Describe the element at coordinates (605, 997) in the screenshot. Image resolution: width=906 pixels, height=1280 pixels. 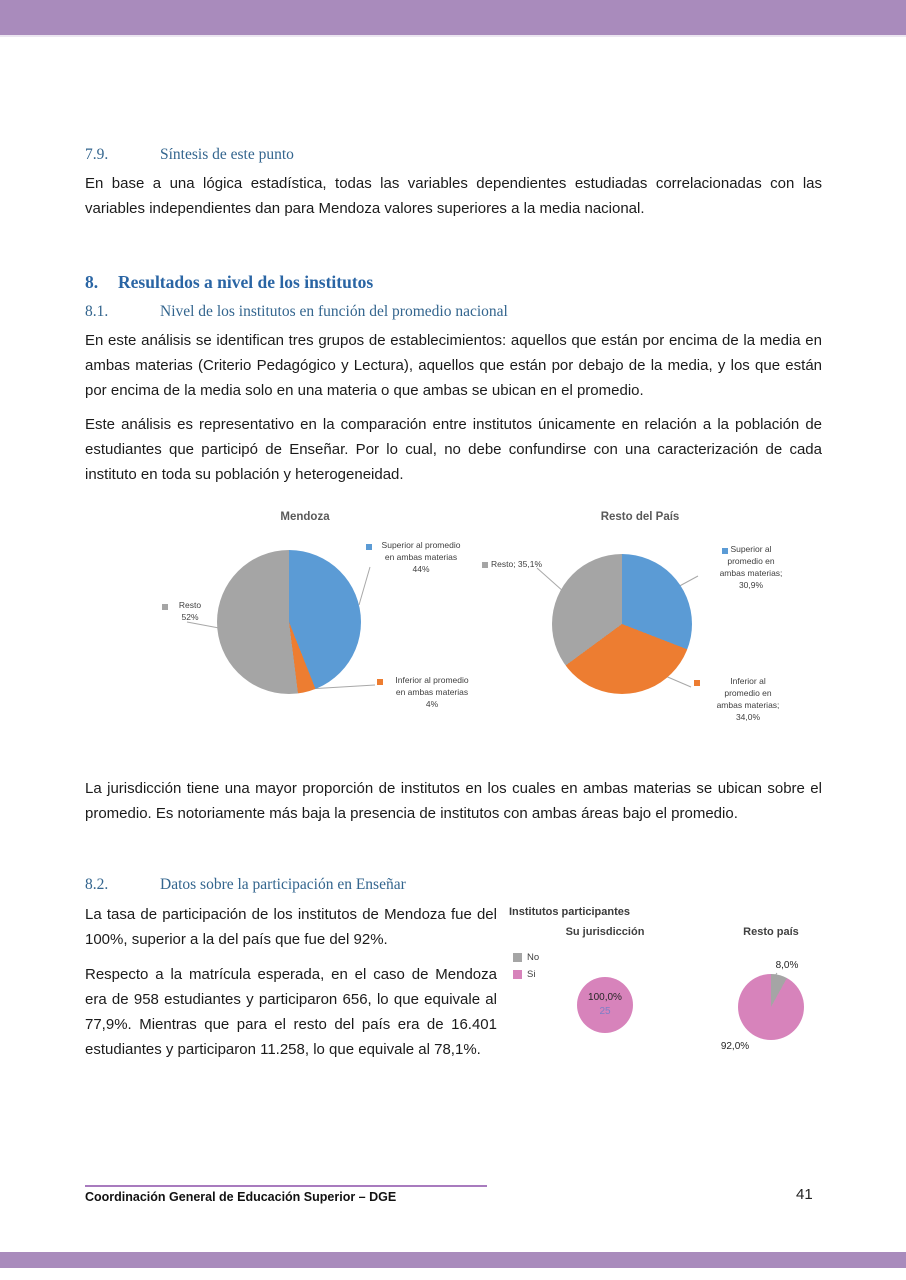
I see `jurisdiccion-pct-label: 100,0%` at that location.